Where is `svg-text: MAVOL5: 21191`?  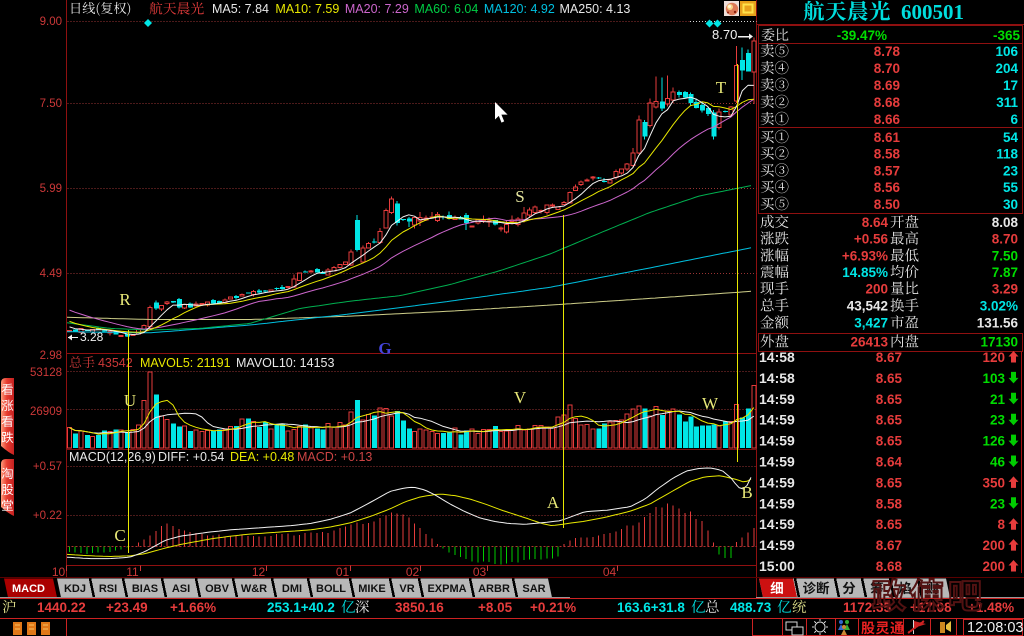 svg-text: MAVOL5: 21191 is located at coordinates (185, 363).